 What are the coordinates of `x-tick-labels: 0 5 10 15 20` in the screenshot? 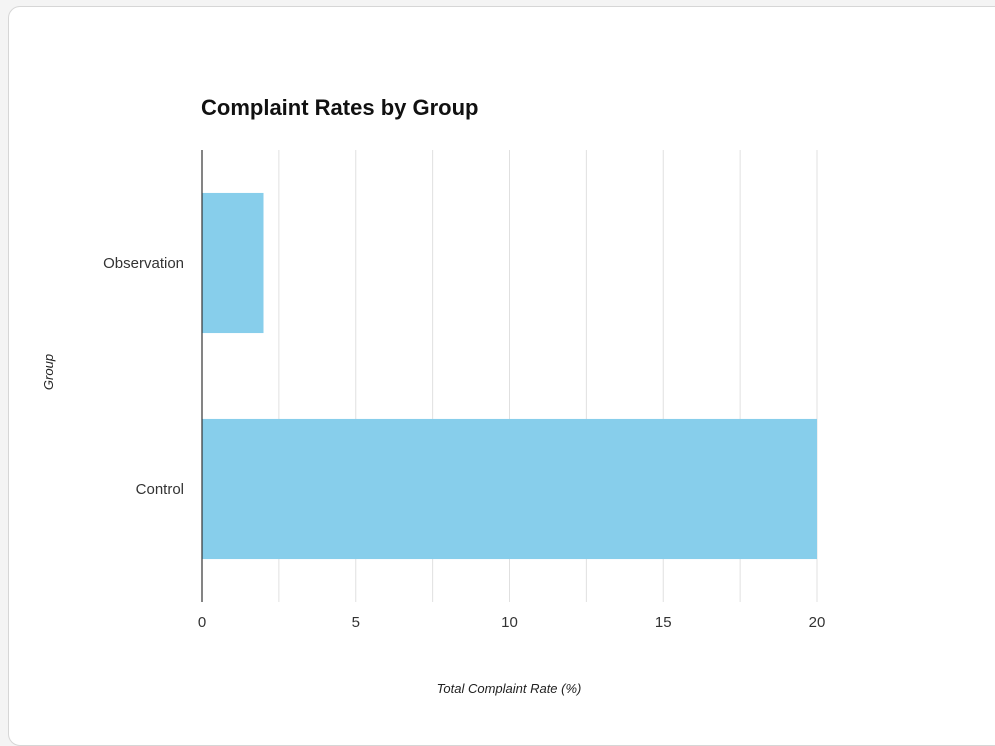 It's located at (512, 622).